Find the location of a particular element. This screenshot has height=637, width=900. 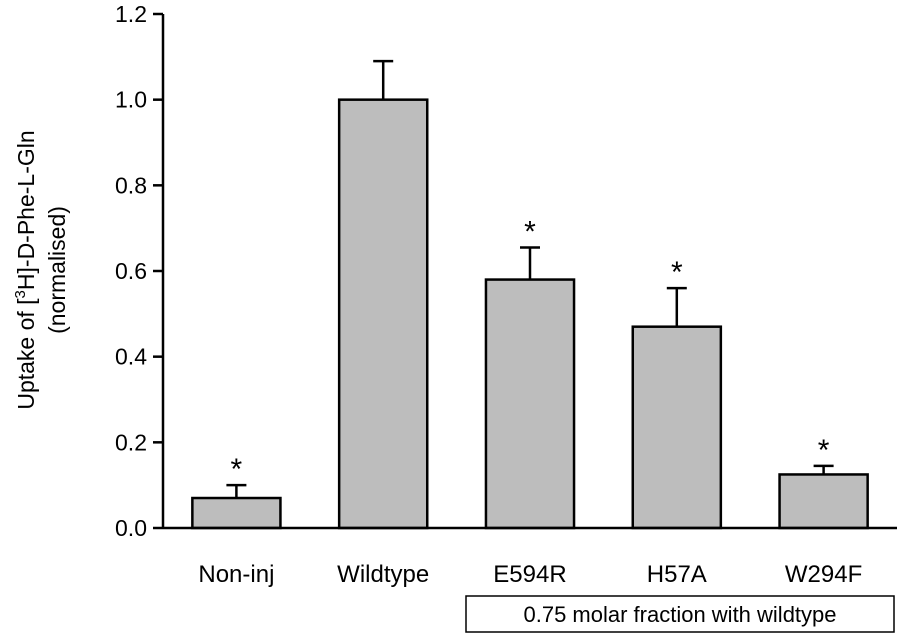

y-tick-label: 1.0 is located at coordinates (131, 100).